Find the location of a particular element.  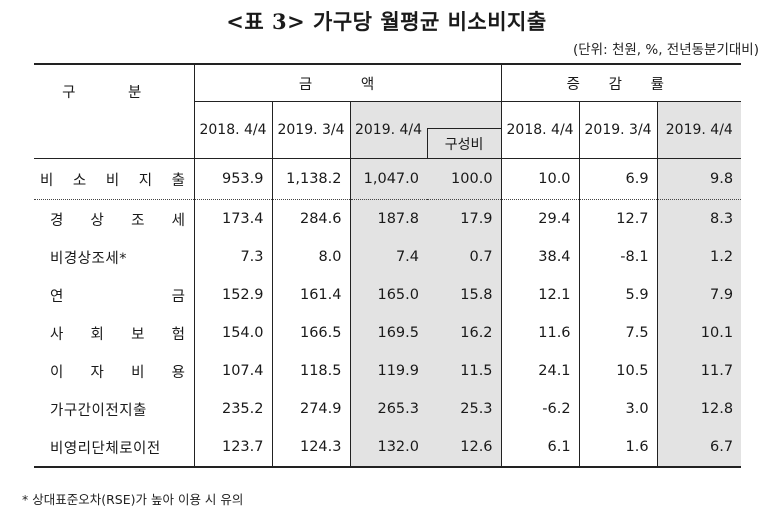

cell-value: 132.0 is located at coordinates (388, 447).